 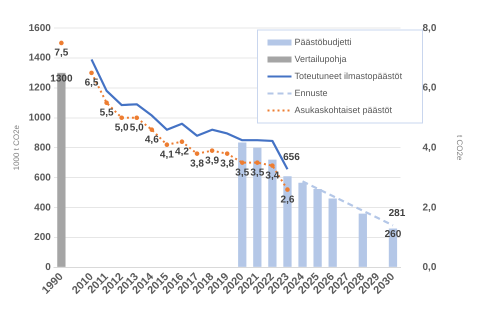 I want to click on y-tick-label: 1000, so click(x=40, y=118).